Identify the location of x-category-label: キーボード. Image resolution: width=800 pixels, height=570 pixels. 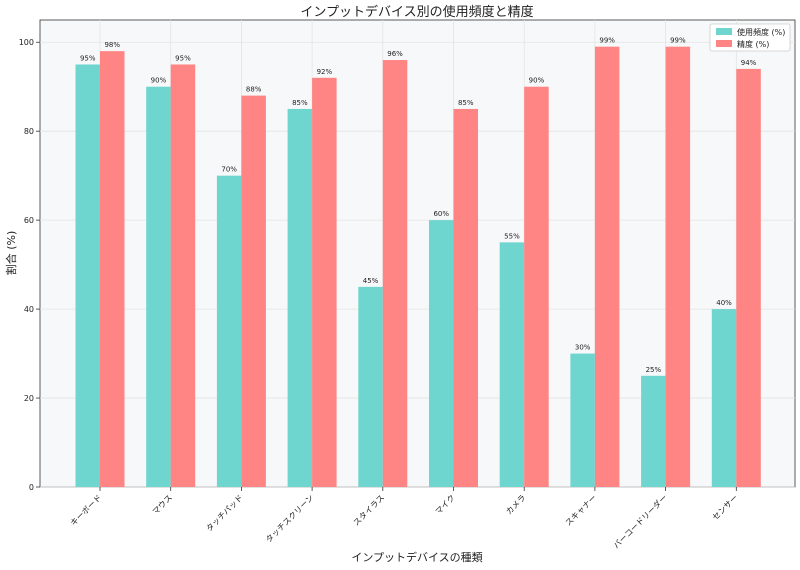
(86, 510).